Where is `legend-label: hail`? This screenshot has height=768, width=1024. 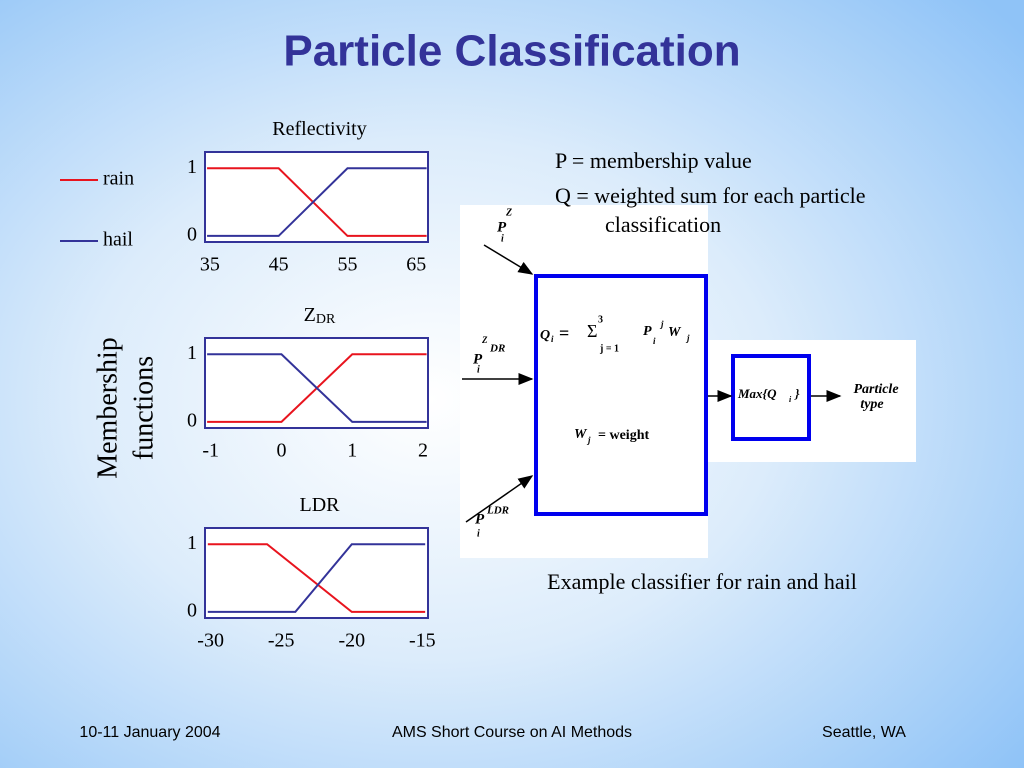
legend-label: hail is located at coordinates (118, 240).